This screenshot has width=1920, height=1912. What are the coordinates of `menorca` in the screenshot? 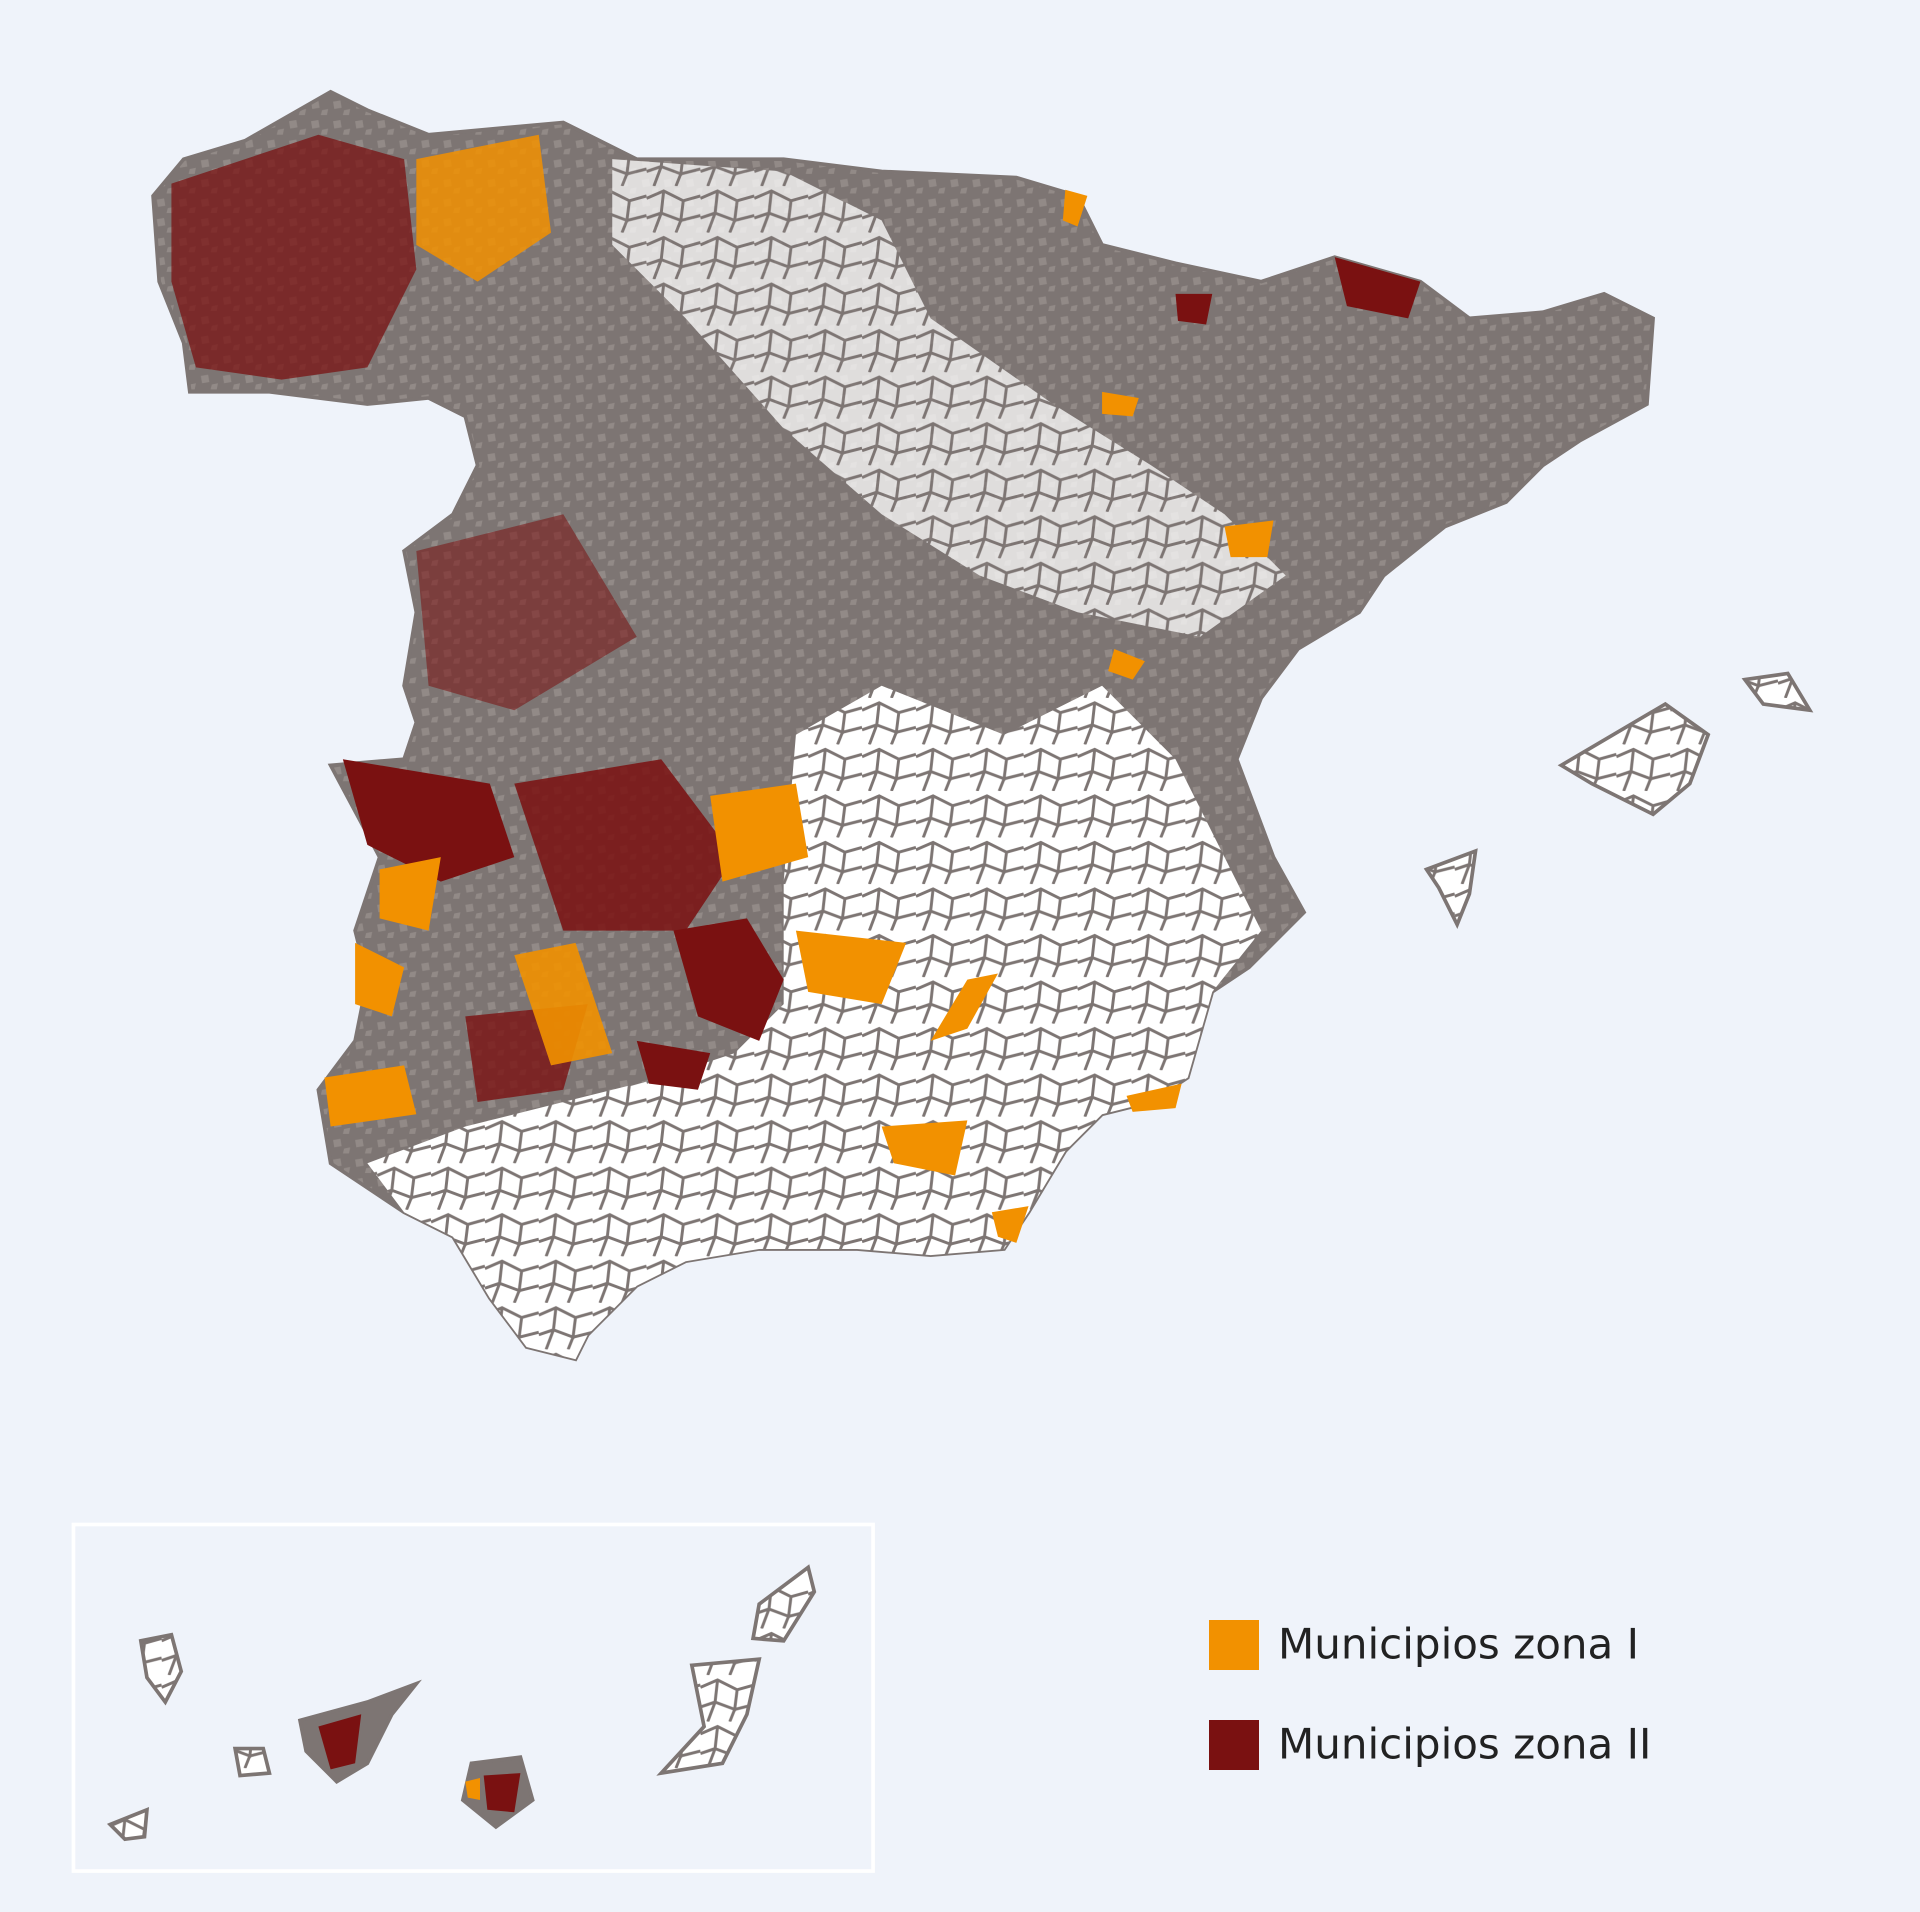 It's located at (1777, 692).